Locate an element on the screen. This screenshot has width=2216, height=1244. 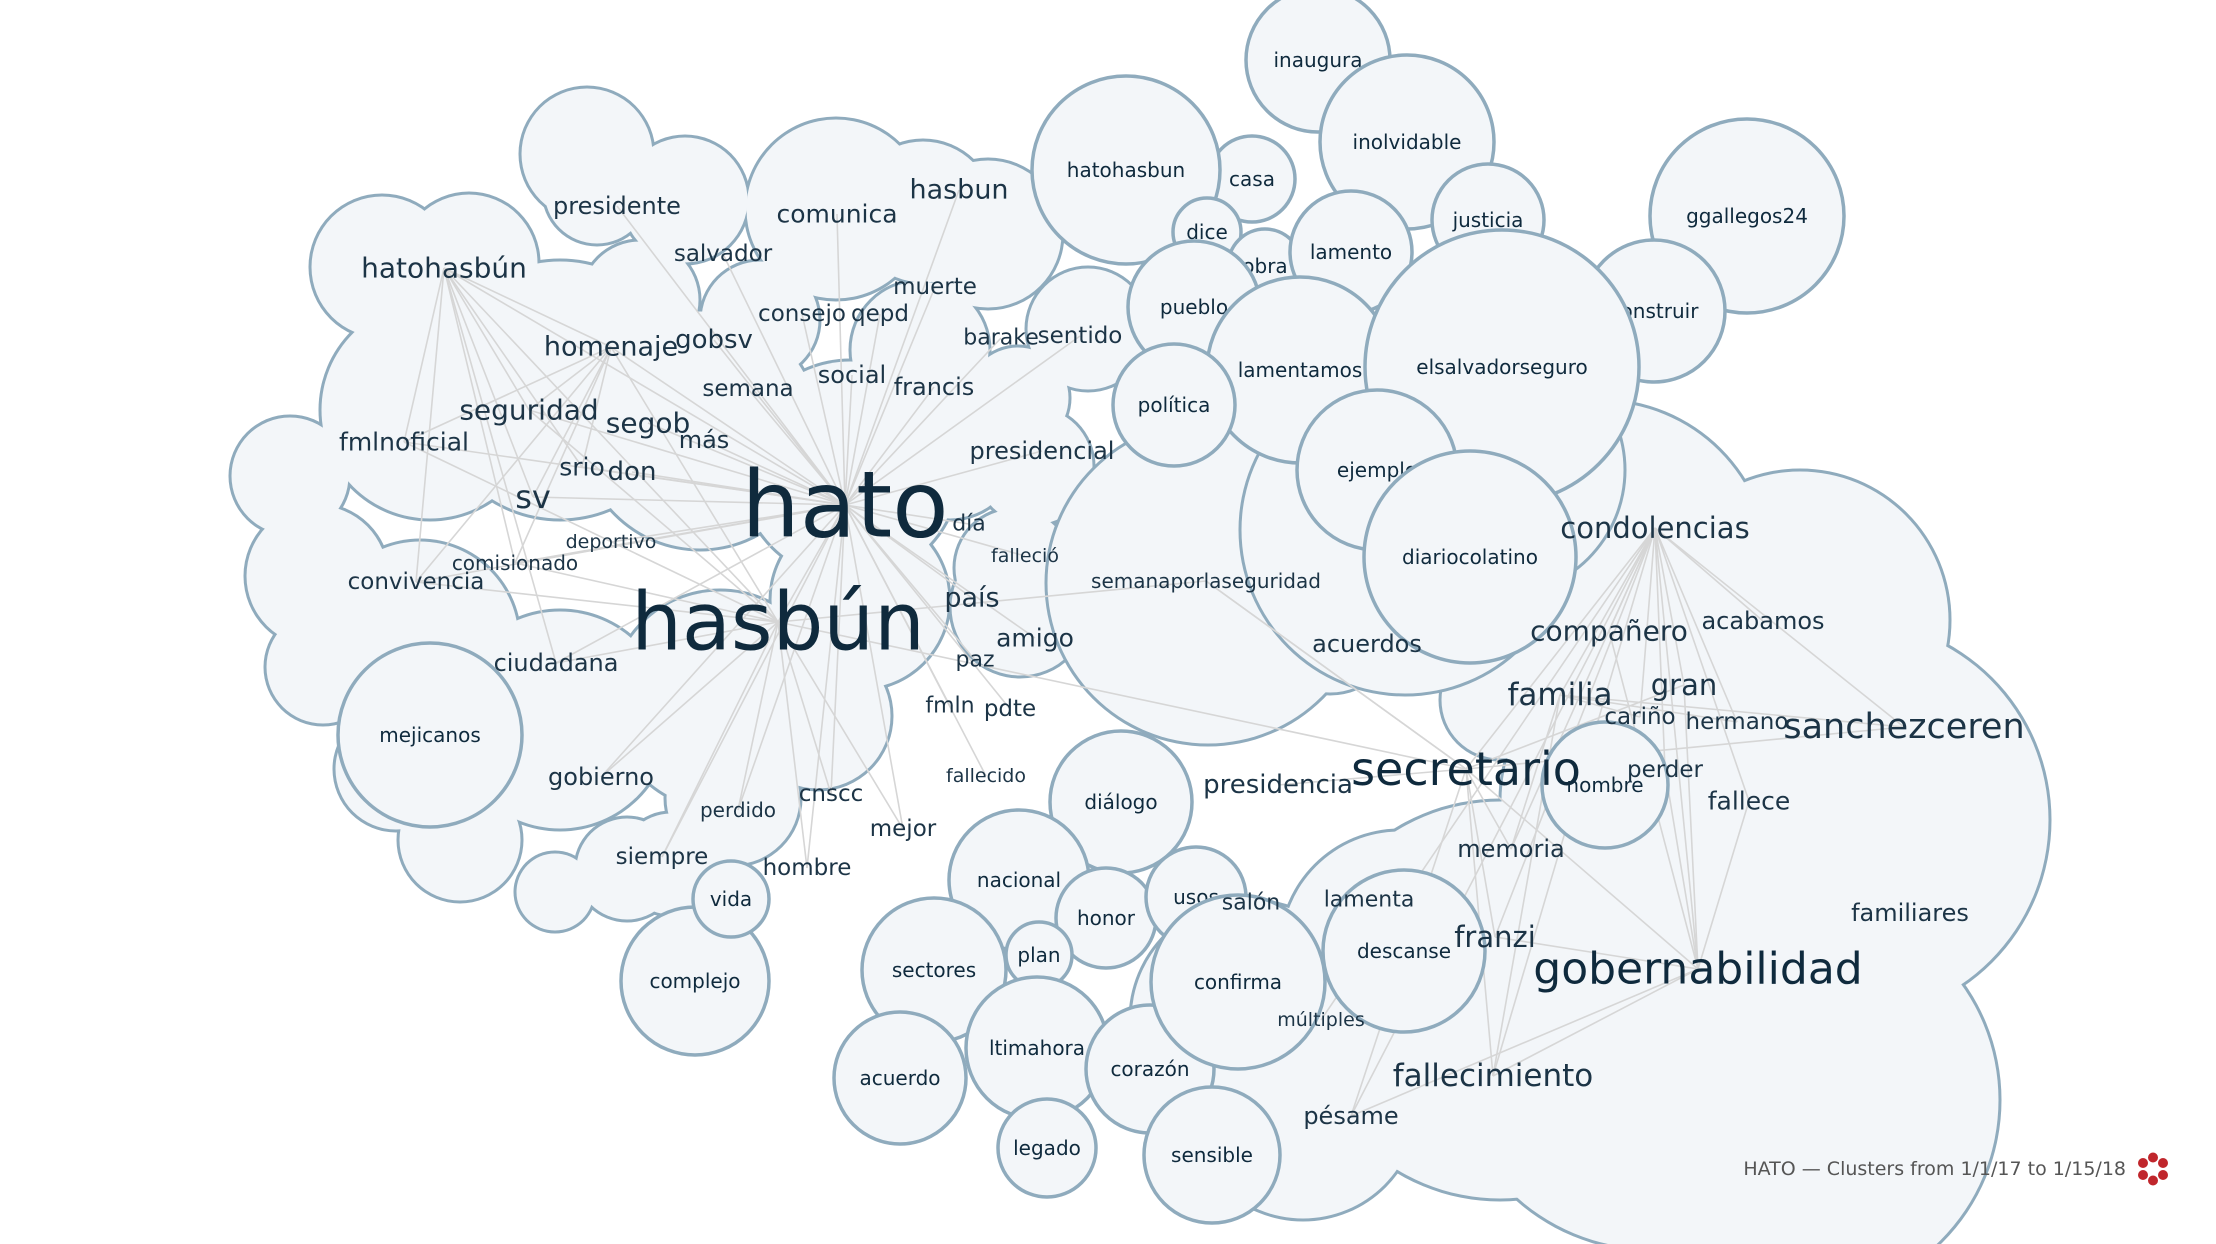
word-paz: paz is located at coordinates (975, 660).